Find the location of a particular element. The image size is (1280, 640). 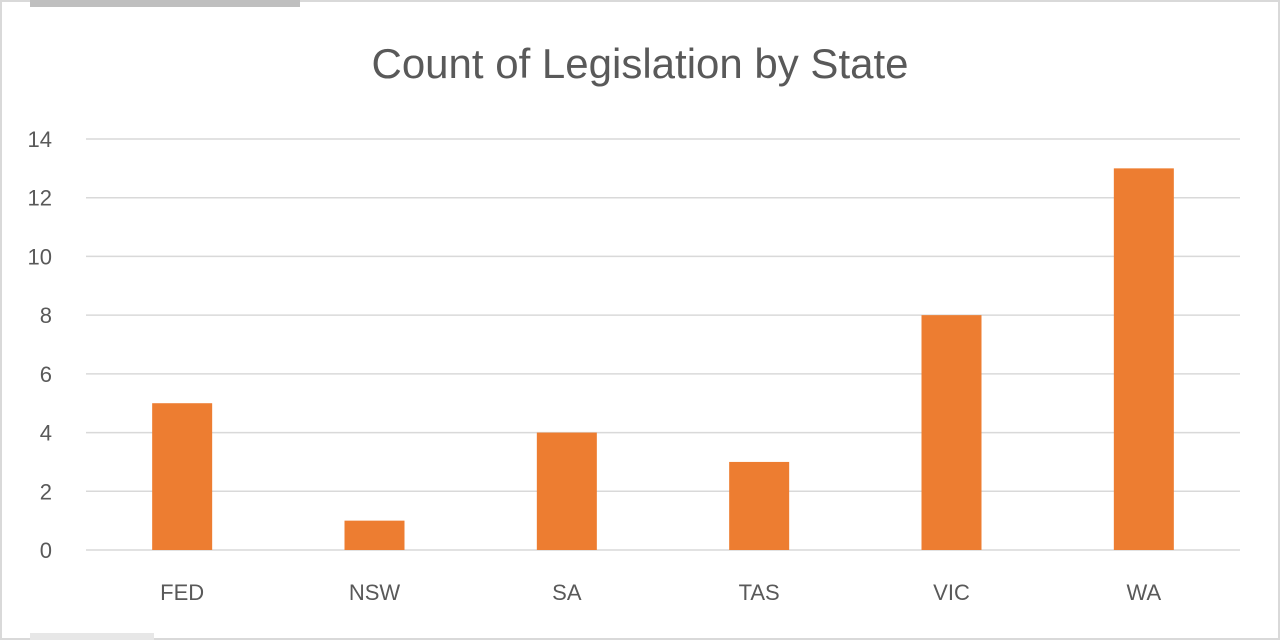

y-tick-label: 6 is located at coordinates (46, 374).